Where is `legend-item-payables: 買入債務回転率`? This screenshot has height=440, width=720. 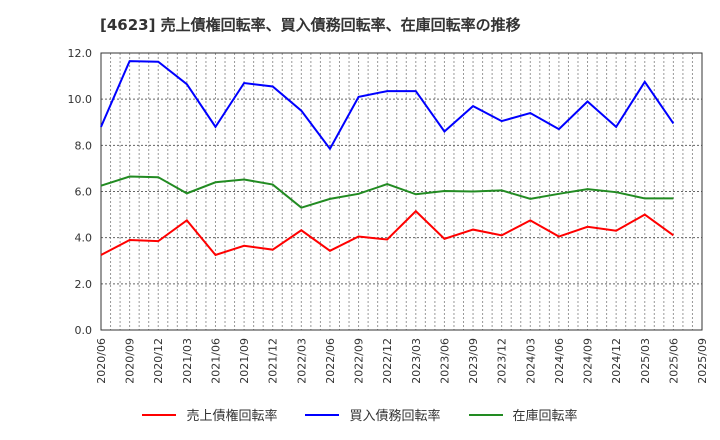 legend-item-payables: 買入債務回転率 is located at coordinates (373, 414).